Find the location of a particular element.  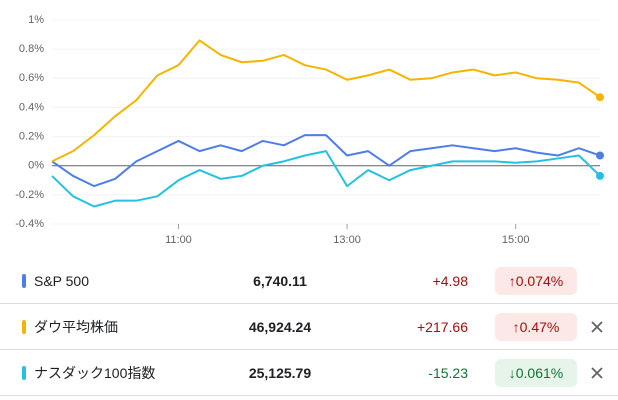

price: 46,924.24 is located at coordinates (280, 326).